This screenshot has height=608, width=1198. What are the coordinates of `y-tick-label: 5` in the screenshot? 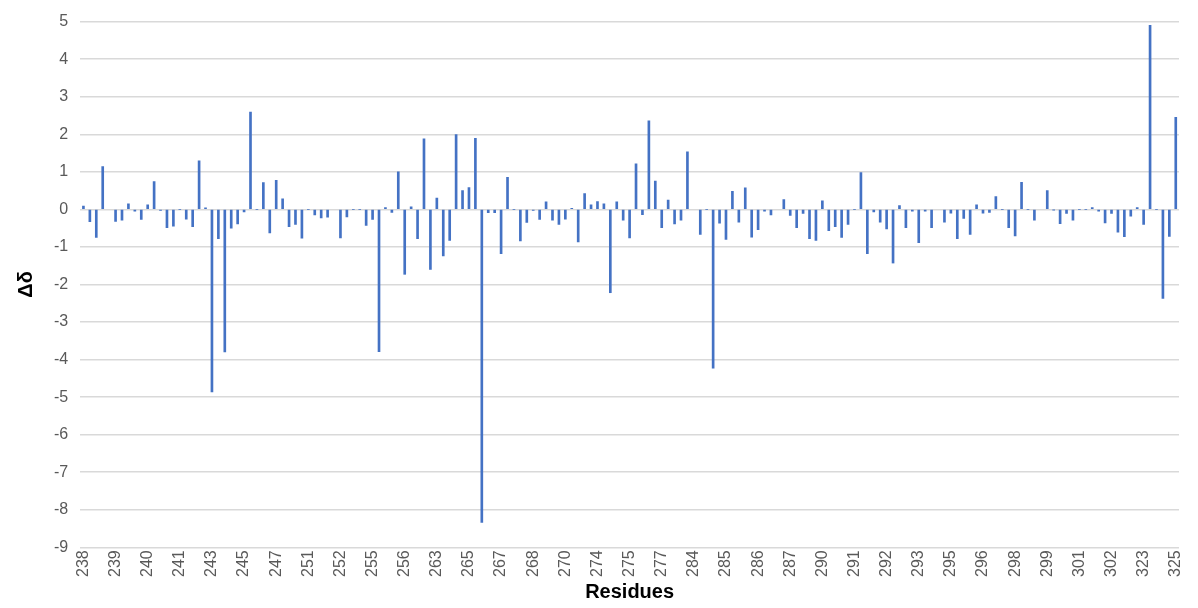 It's located at (64, 21).